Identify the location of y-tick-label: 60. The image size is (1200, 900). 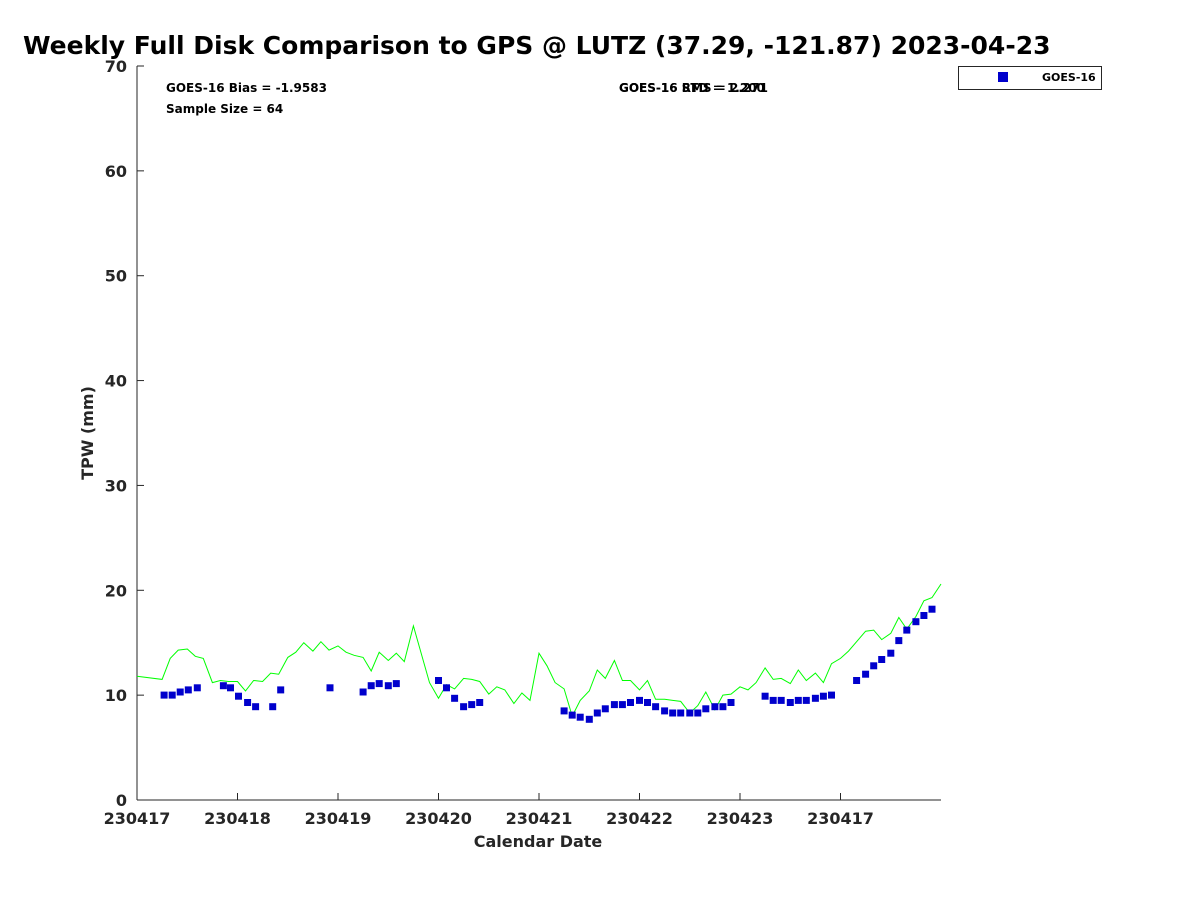
(116, 171).